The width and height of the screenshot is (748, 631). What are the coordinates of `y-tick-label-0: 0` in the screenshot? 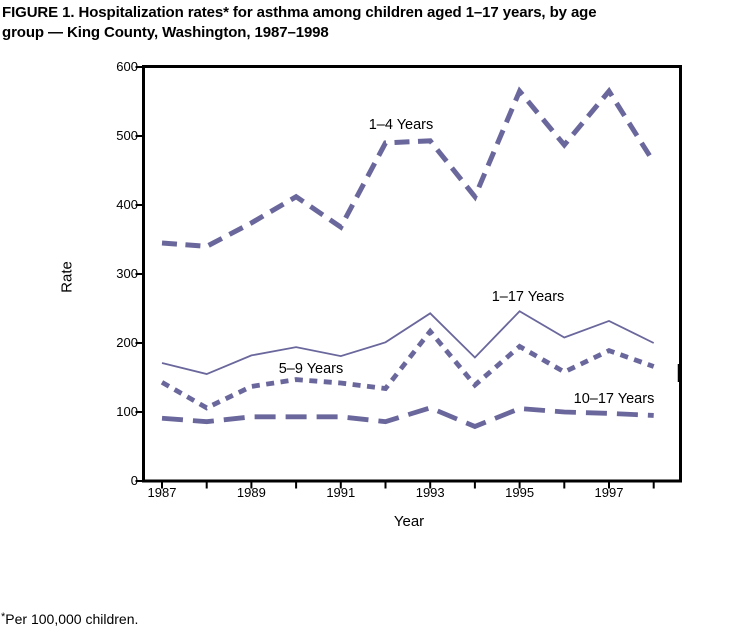 It's located at (134, 480).